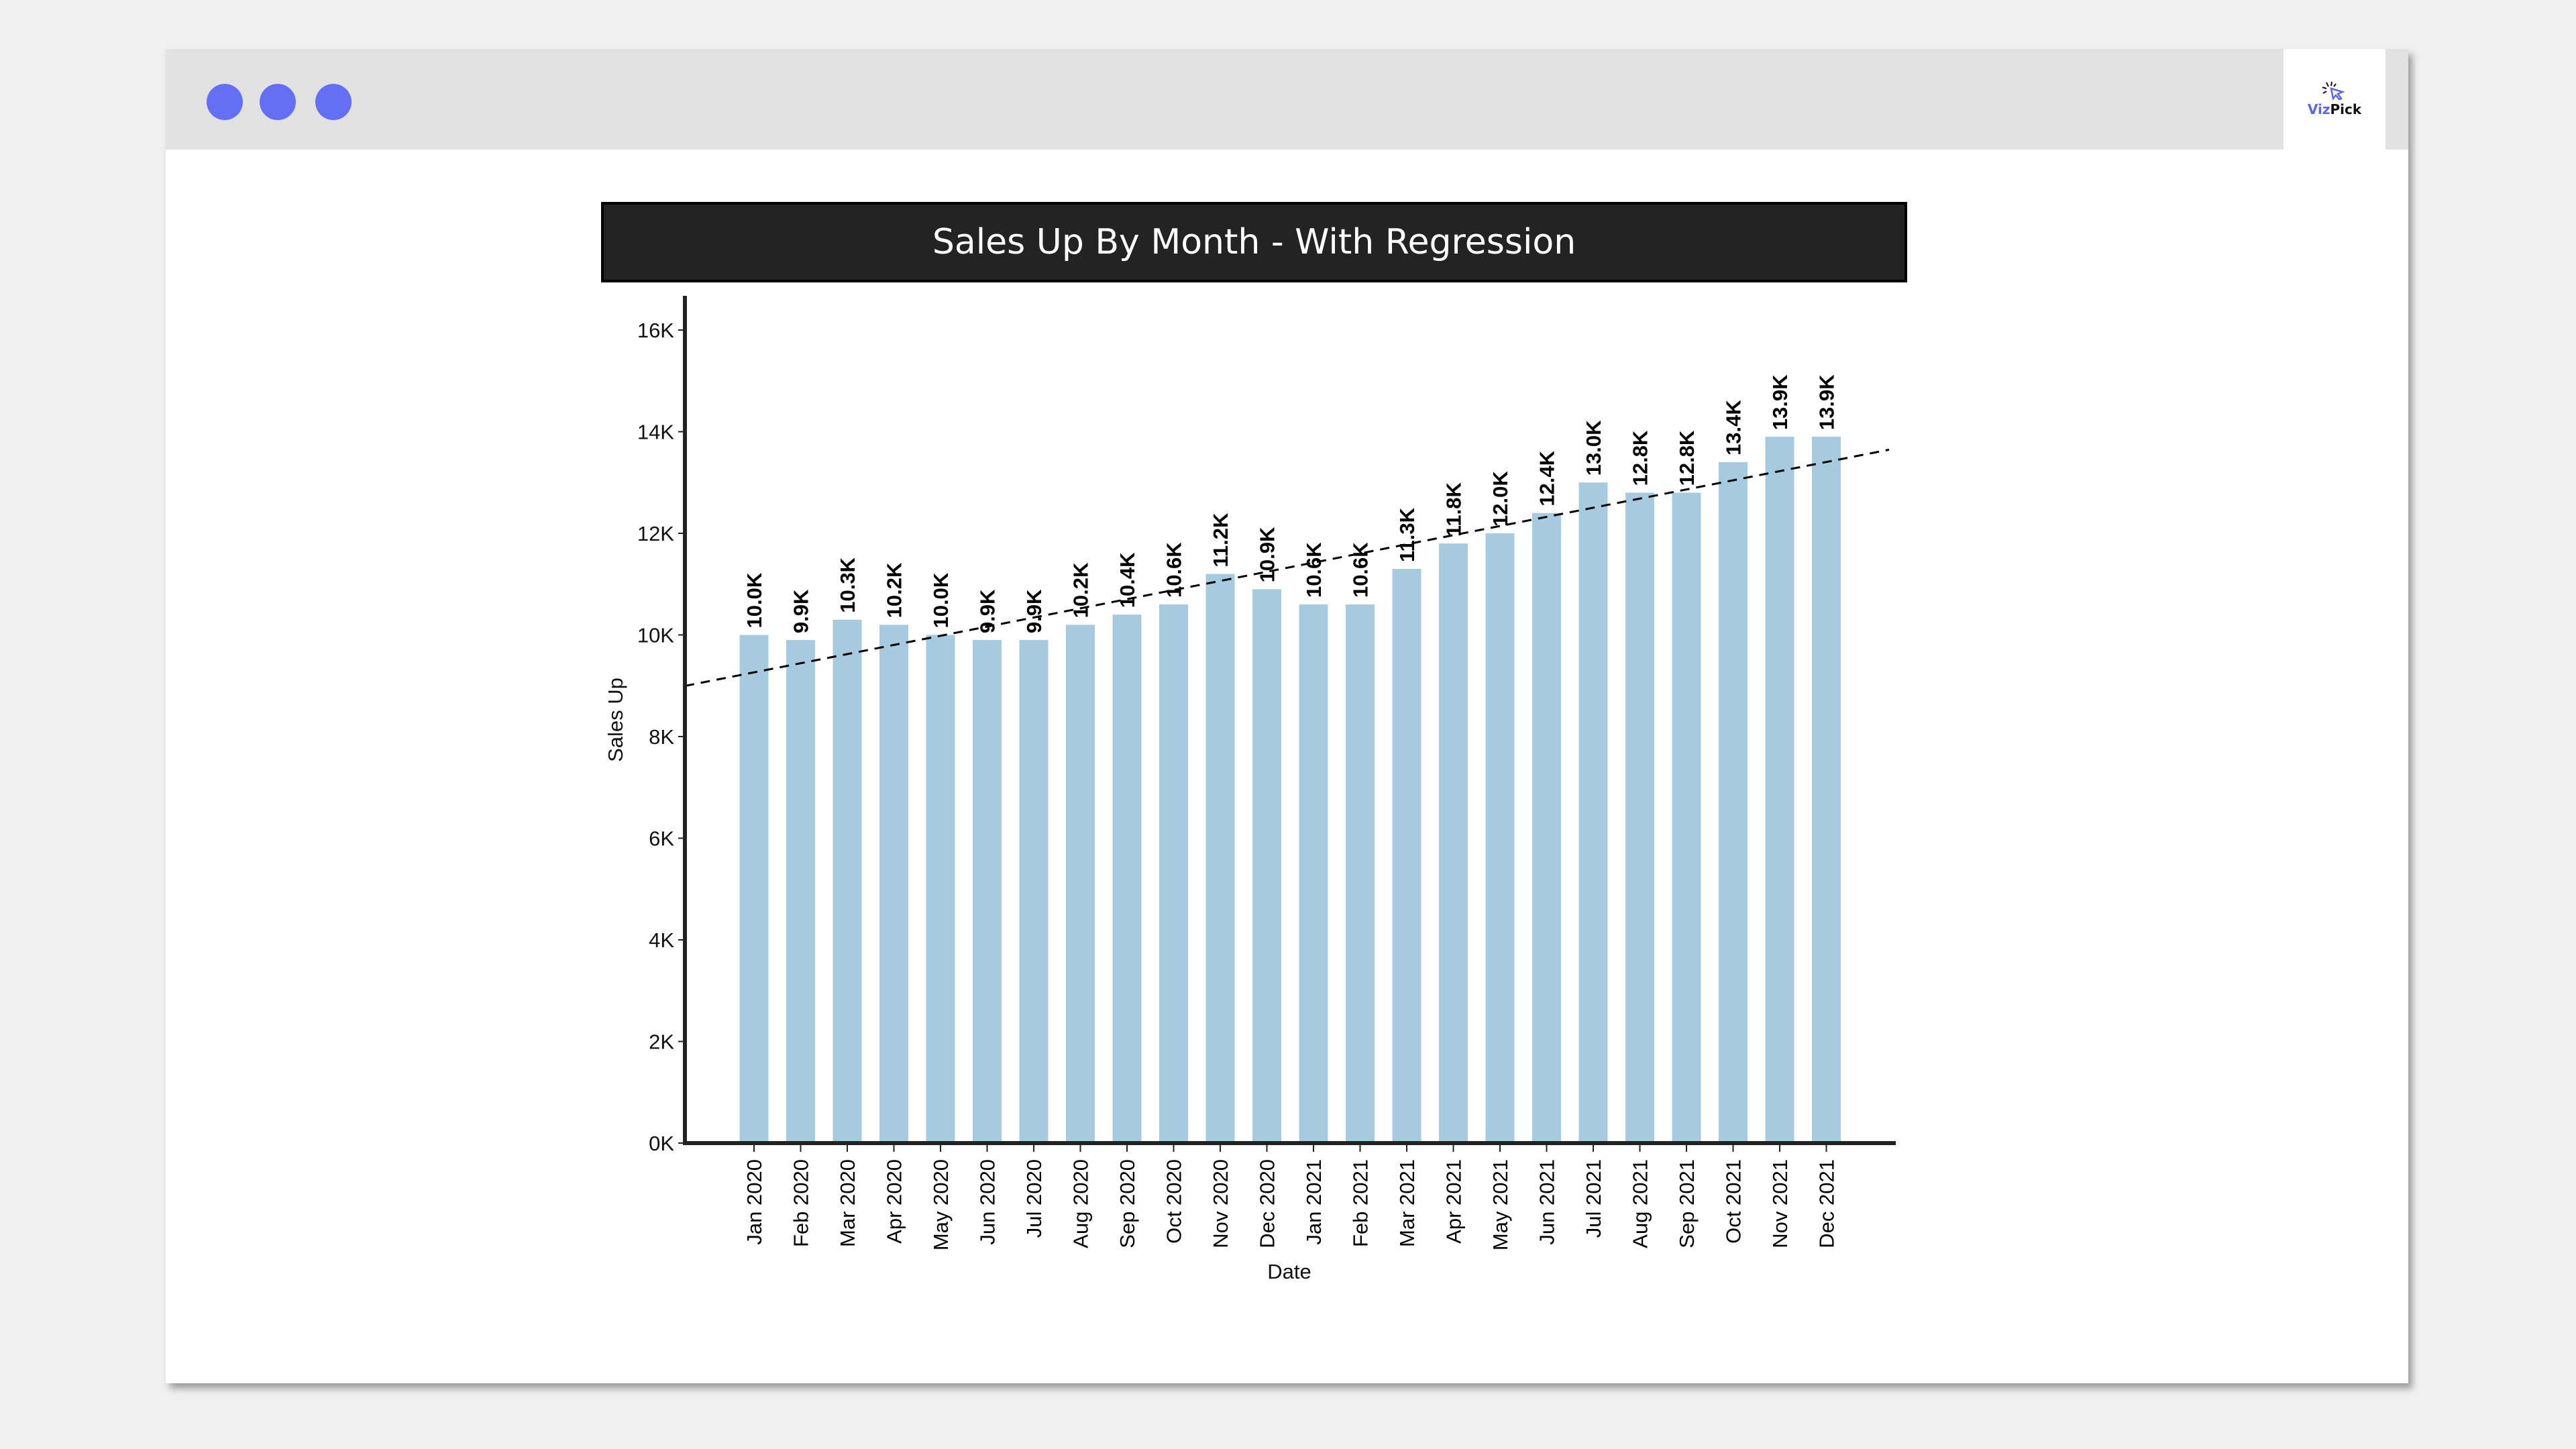 The height and width of the screenshot is (1449, 2576). I want to click on bar-aug-2021, so click(1639, 817).